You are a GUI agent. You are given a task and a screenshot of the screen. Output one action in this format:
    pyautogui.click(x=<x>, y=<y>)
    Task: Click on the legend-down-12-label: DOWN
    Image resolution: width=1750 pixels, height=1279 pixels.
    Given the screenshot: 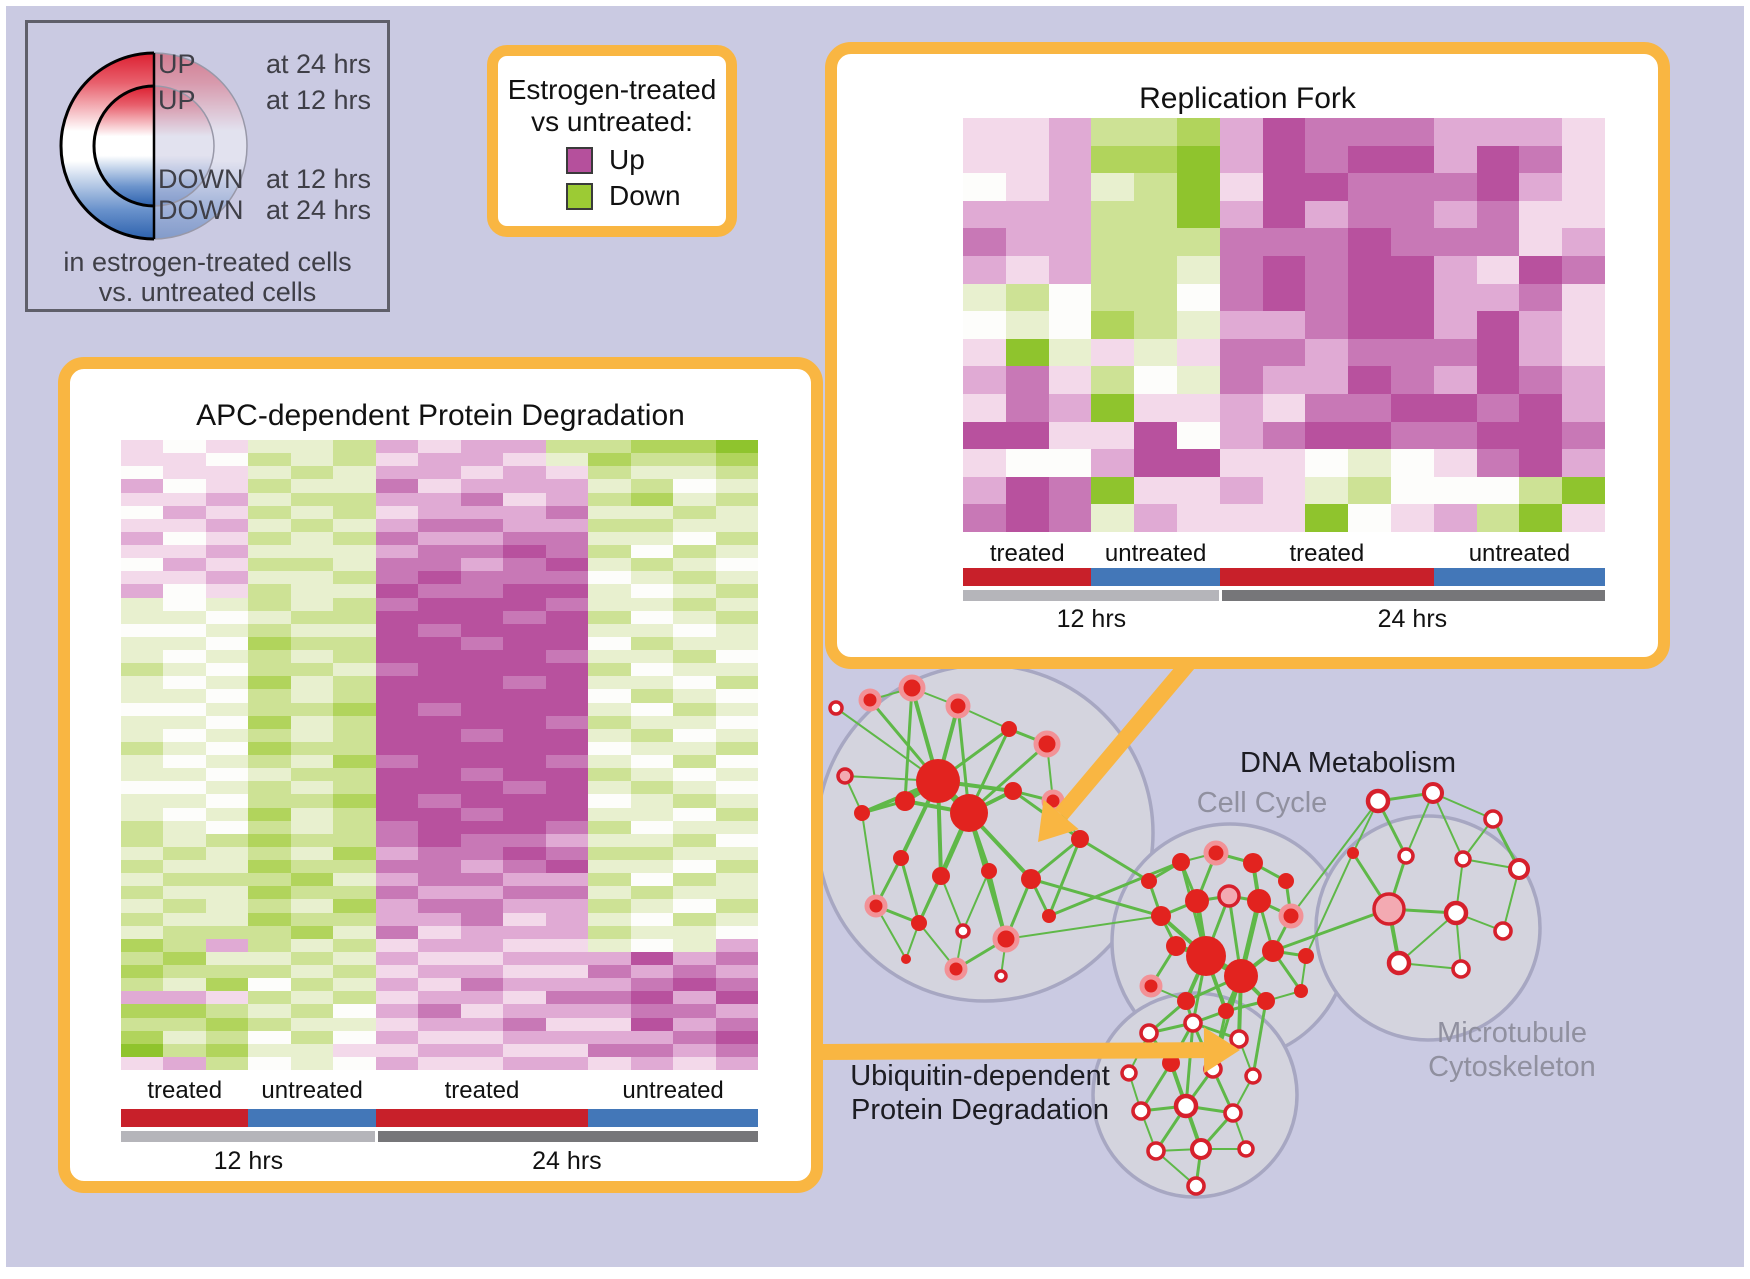 What is the action you would take?
    pyautogui.click(x=201, y=179)
    